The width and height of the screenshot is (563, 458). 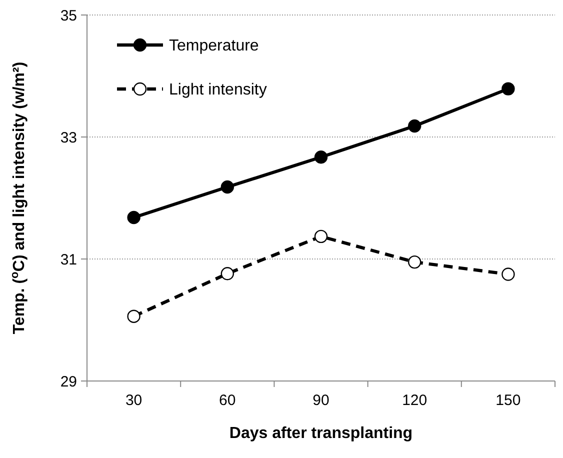 What do you see at coordinates (68, 15) in the screenshot?
I see `y-tick-label: 35` at bounding box center [68, 15].